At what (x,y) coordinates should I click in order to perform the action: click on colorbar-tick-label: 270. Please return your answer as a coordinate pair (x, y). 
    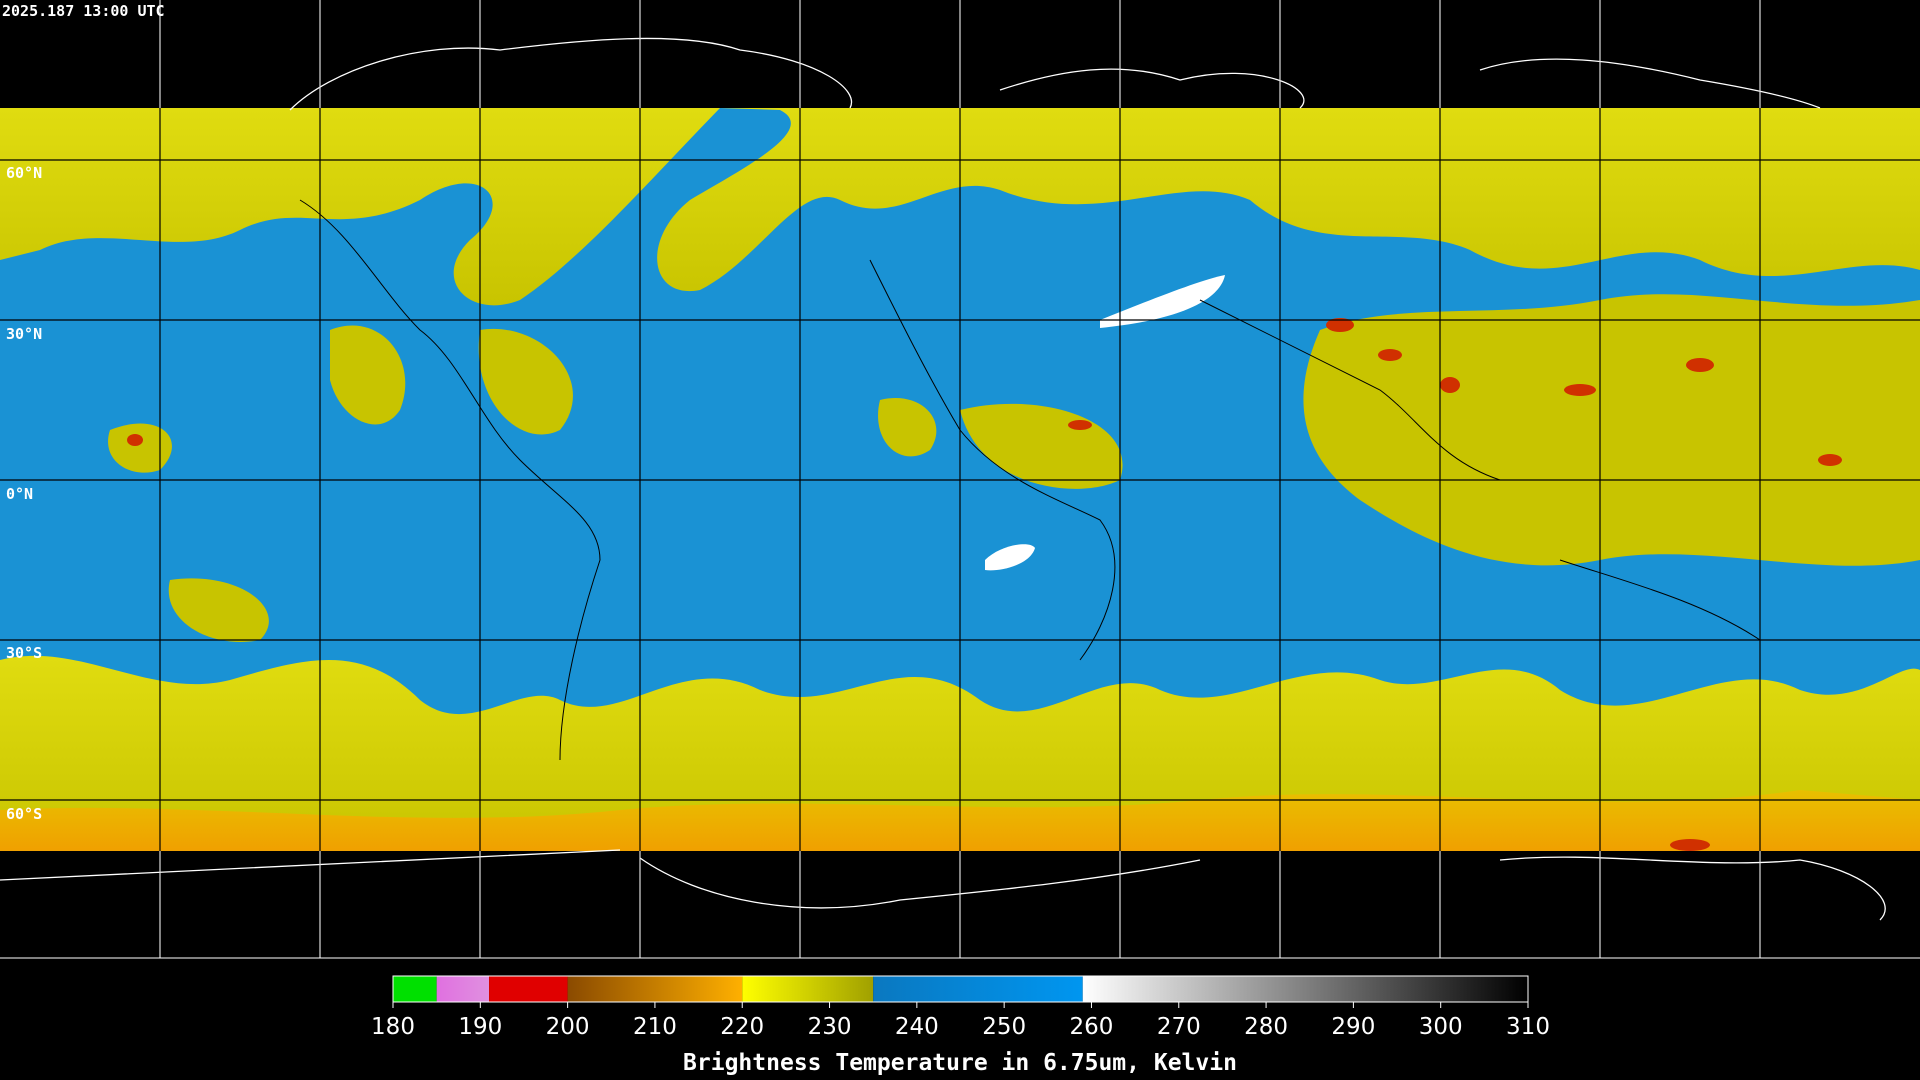
    Looking at the image, I should click on (1179, 1027).